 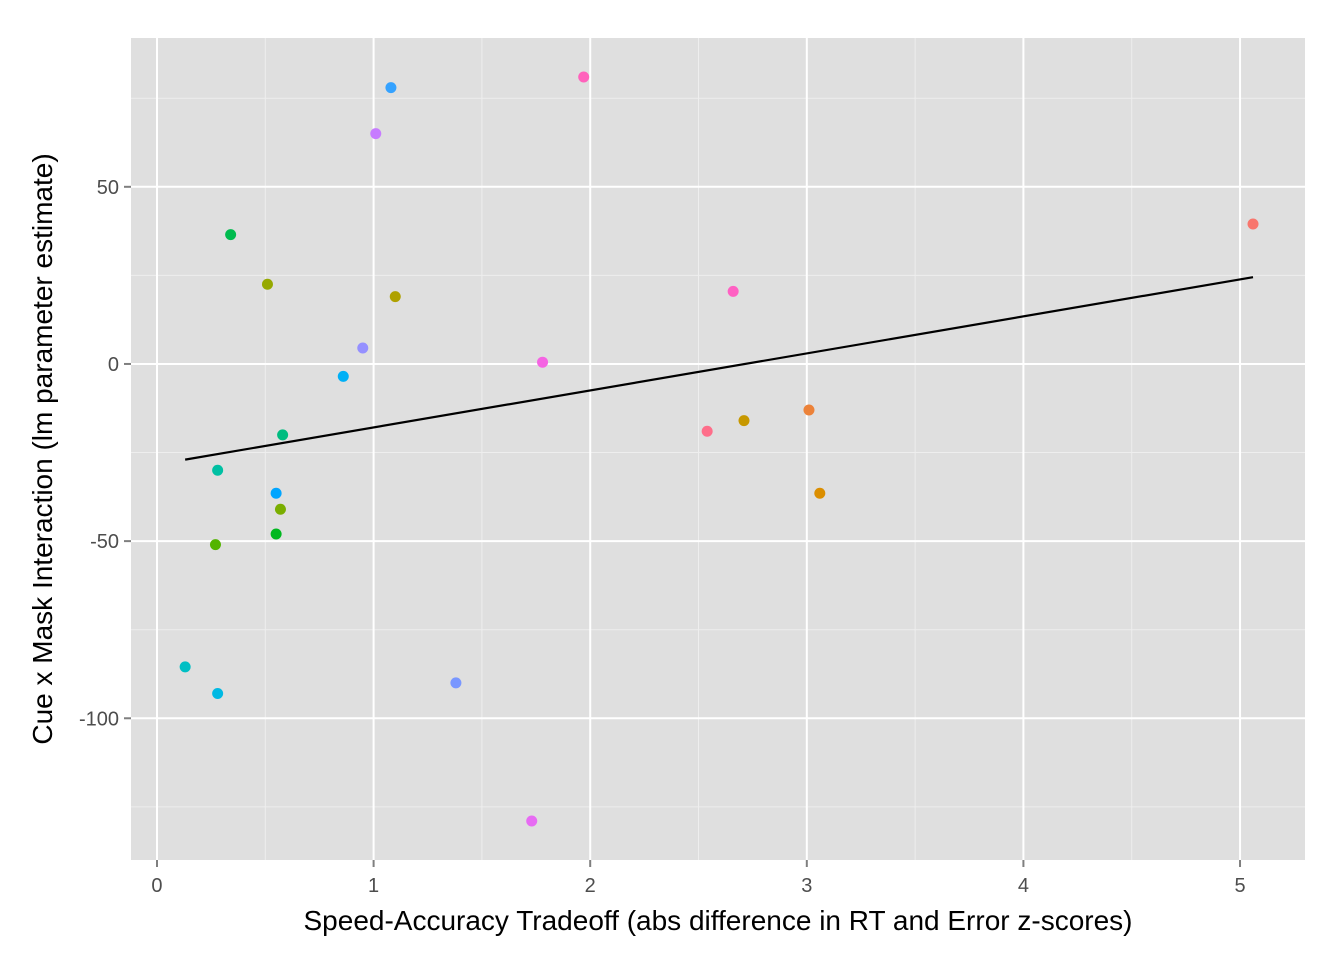 What do you see at coordinates (104, 542) in the screenshot?
I see `y-tick-label: -50` at bounding box center [104, 542].